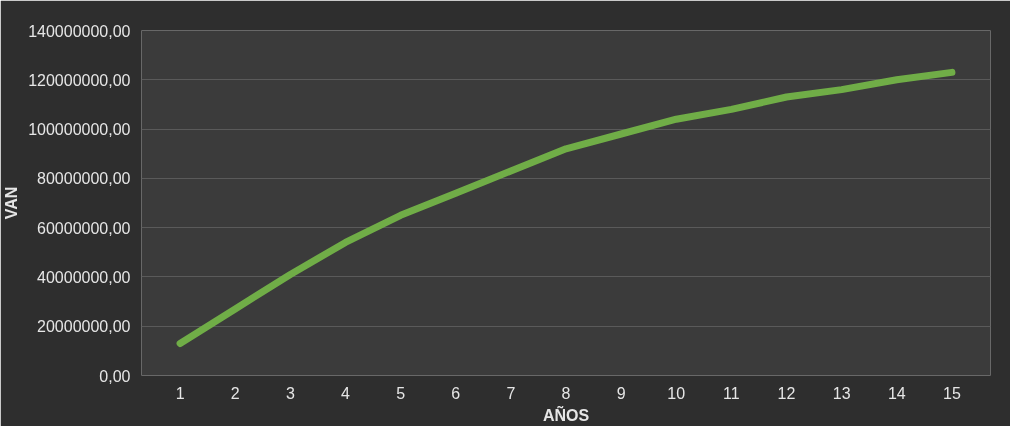 The height and width of the screenshot is (434, 1018). I want to click on y-tick-label: 80000000,00, so click(84, 179).